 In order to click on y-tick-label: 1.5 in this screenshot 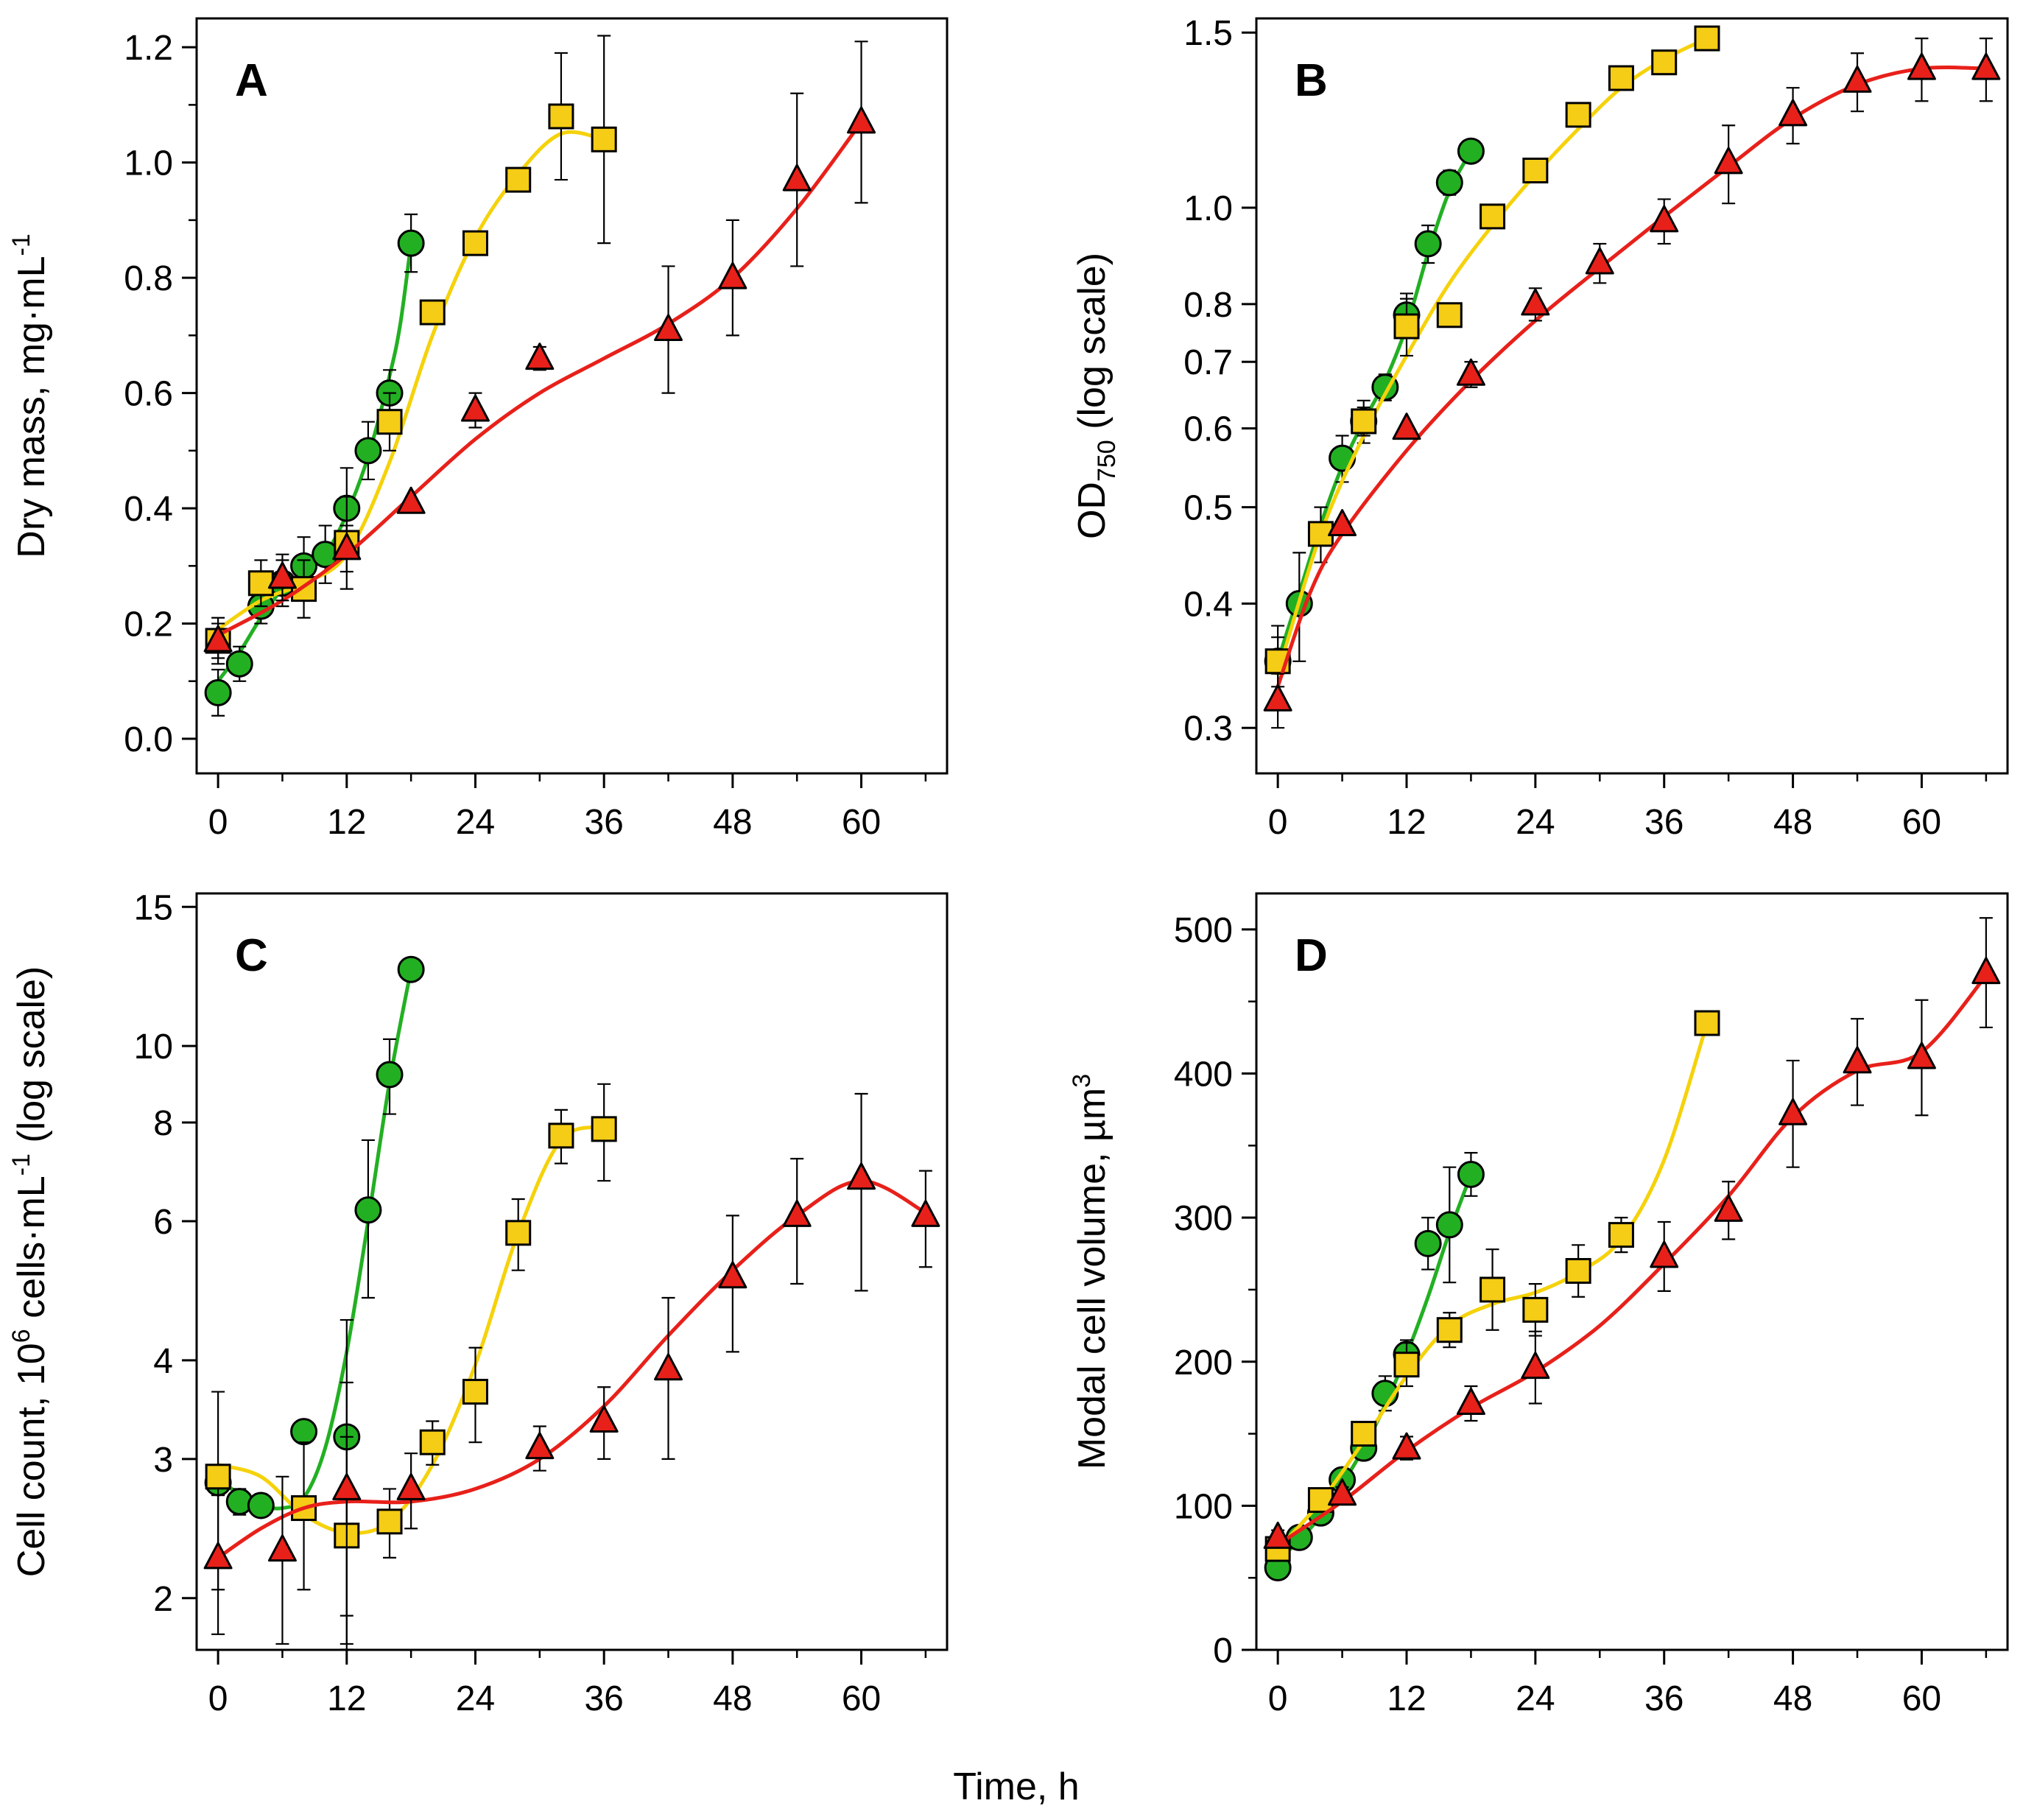, I will do `click(1208, 33)`.